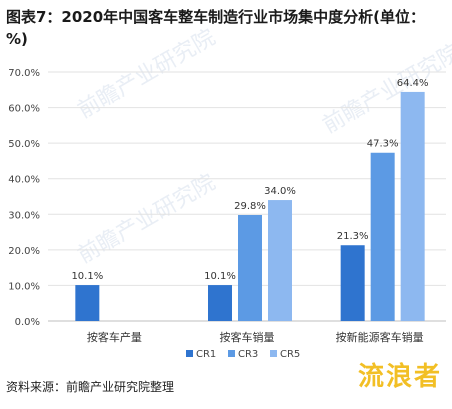 The width and height of the screenshot is (452, 409). I want to click on y-tick-label: 60.0%, so click(24, 109).